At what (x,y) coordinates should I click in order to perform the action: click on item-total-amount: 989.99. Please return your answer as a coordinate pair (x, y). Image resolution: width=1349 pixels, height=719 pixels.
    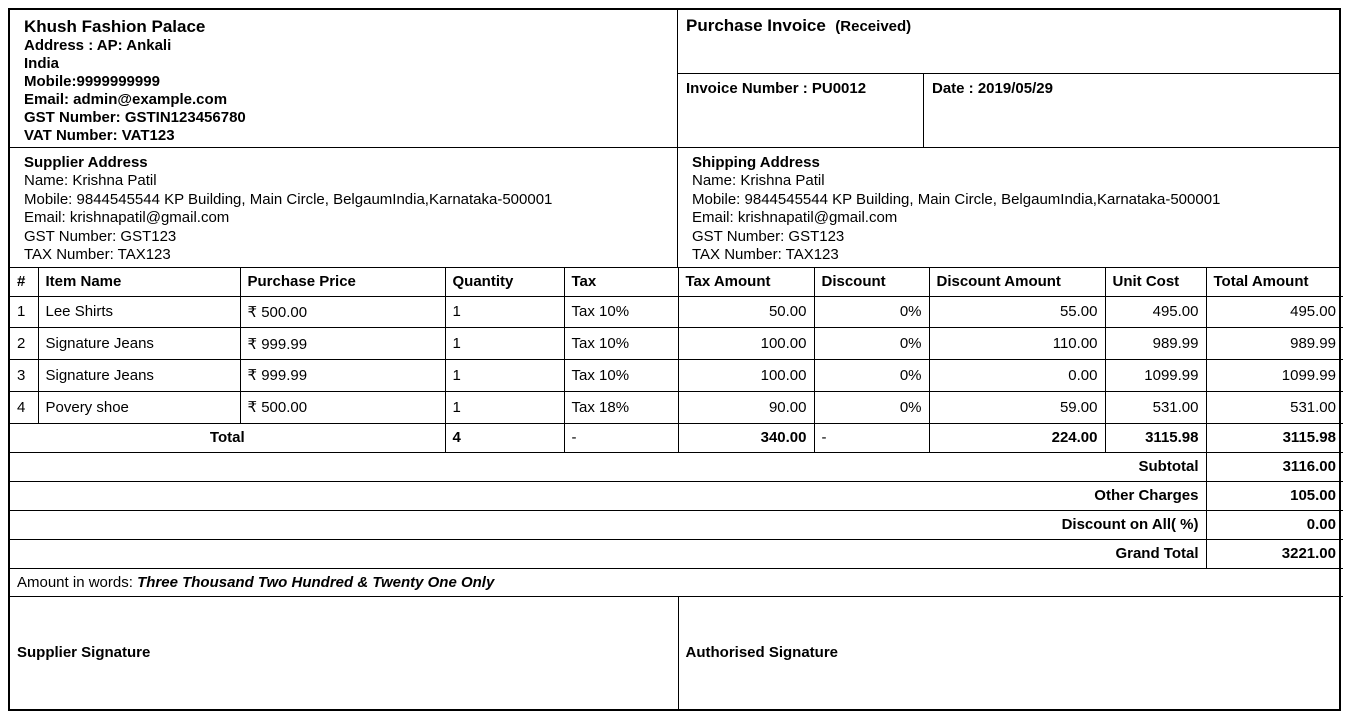
    Looking at the image, I should click on (1274, 343).